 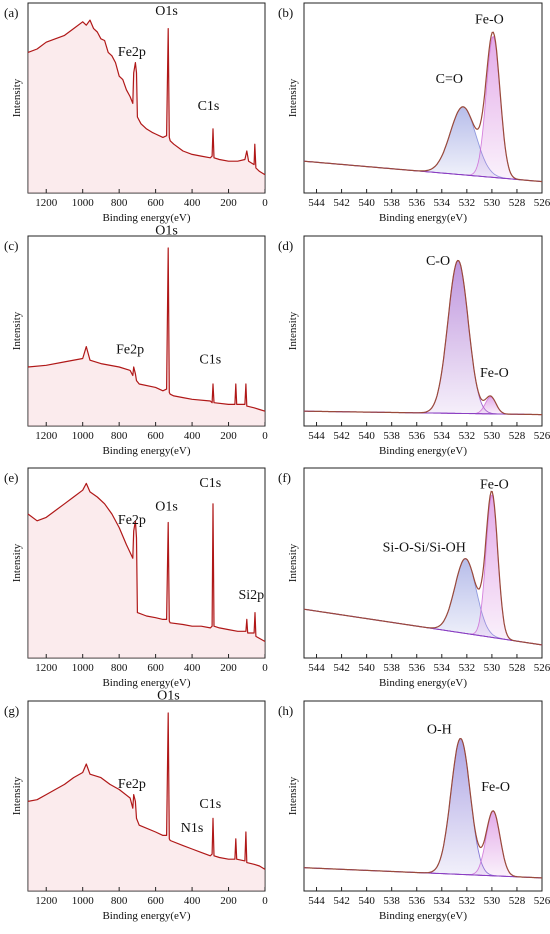 What do you see at coordinates (11, 12) in the screenshot?
I see `panel-label: (a)` at bounding box center [11, 12].